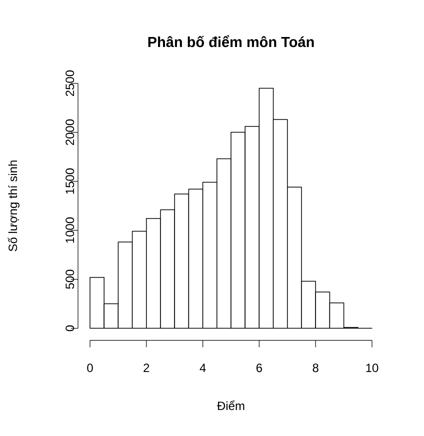 The height and width of the screenshot is (436, 424). Describe the element at coordinates (231, 41) in the screenshot. I see `chart-title: Phân bố điểm môn Toán` at that location.